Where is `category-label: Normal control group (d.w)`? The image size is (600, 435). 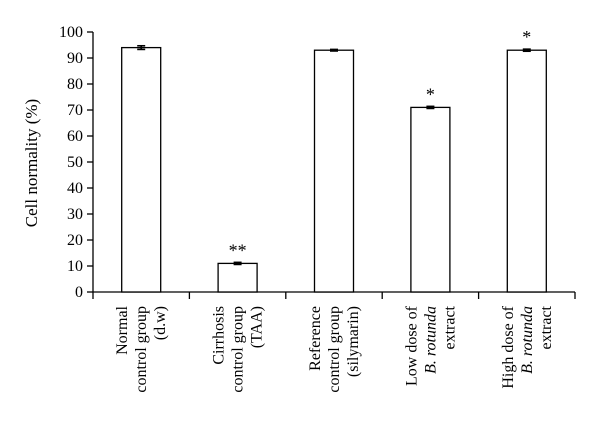
category-label: Normal control group (d.w) is located at coordinates (141, 348).